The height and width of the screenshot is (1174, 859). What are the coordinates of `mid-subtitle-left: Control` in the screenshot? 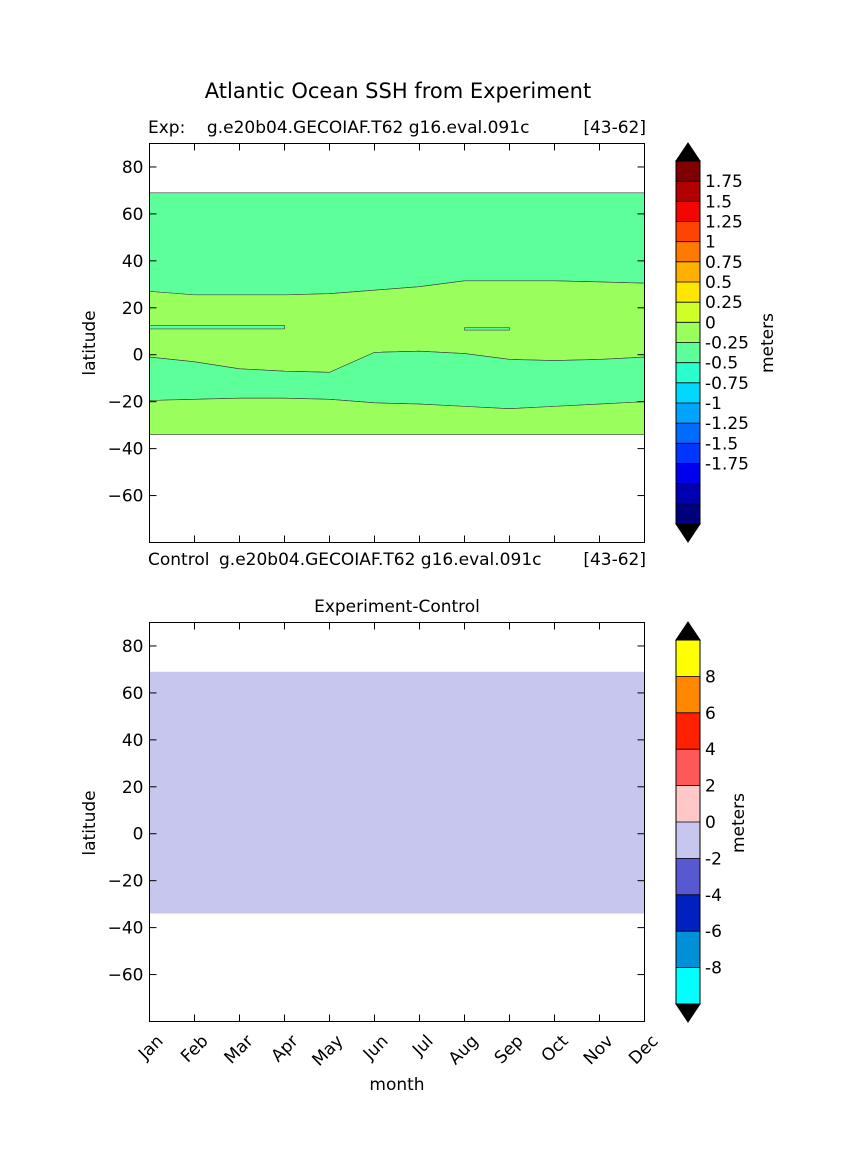 It's located at (178, 560).